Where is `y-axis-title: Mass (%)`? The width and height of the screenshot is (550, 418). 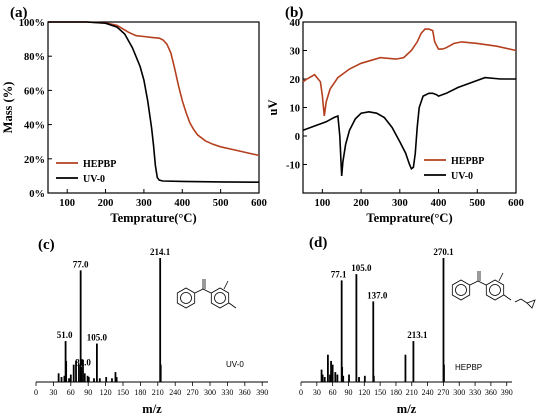 y-axis-title: Mass (%) is located at coordinates (8, 108).